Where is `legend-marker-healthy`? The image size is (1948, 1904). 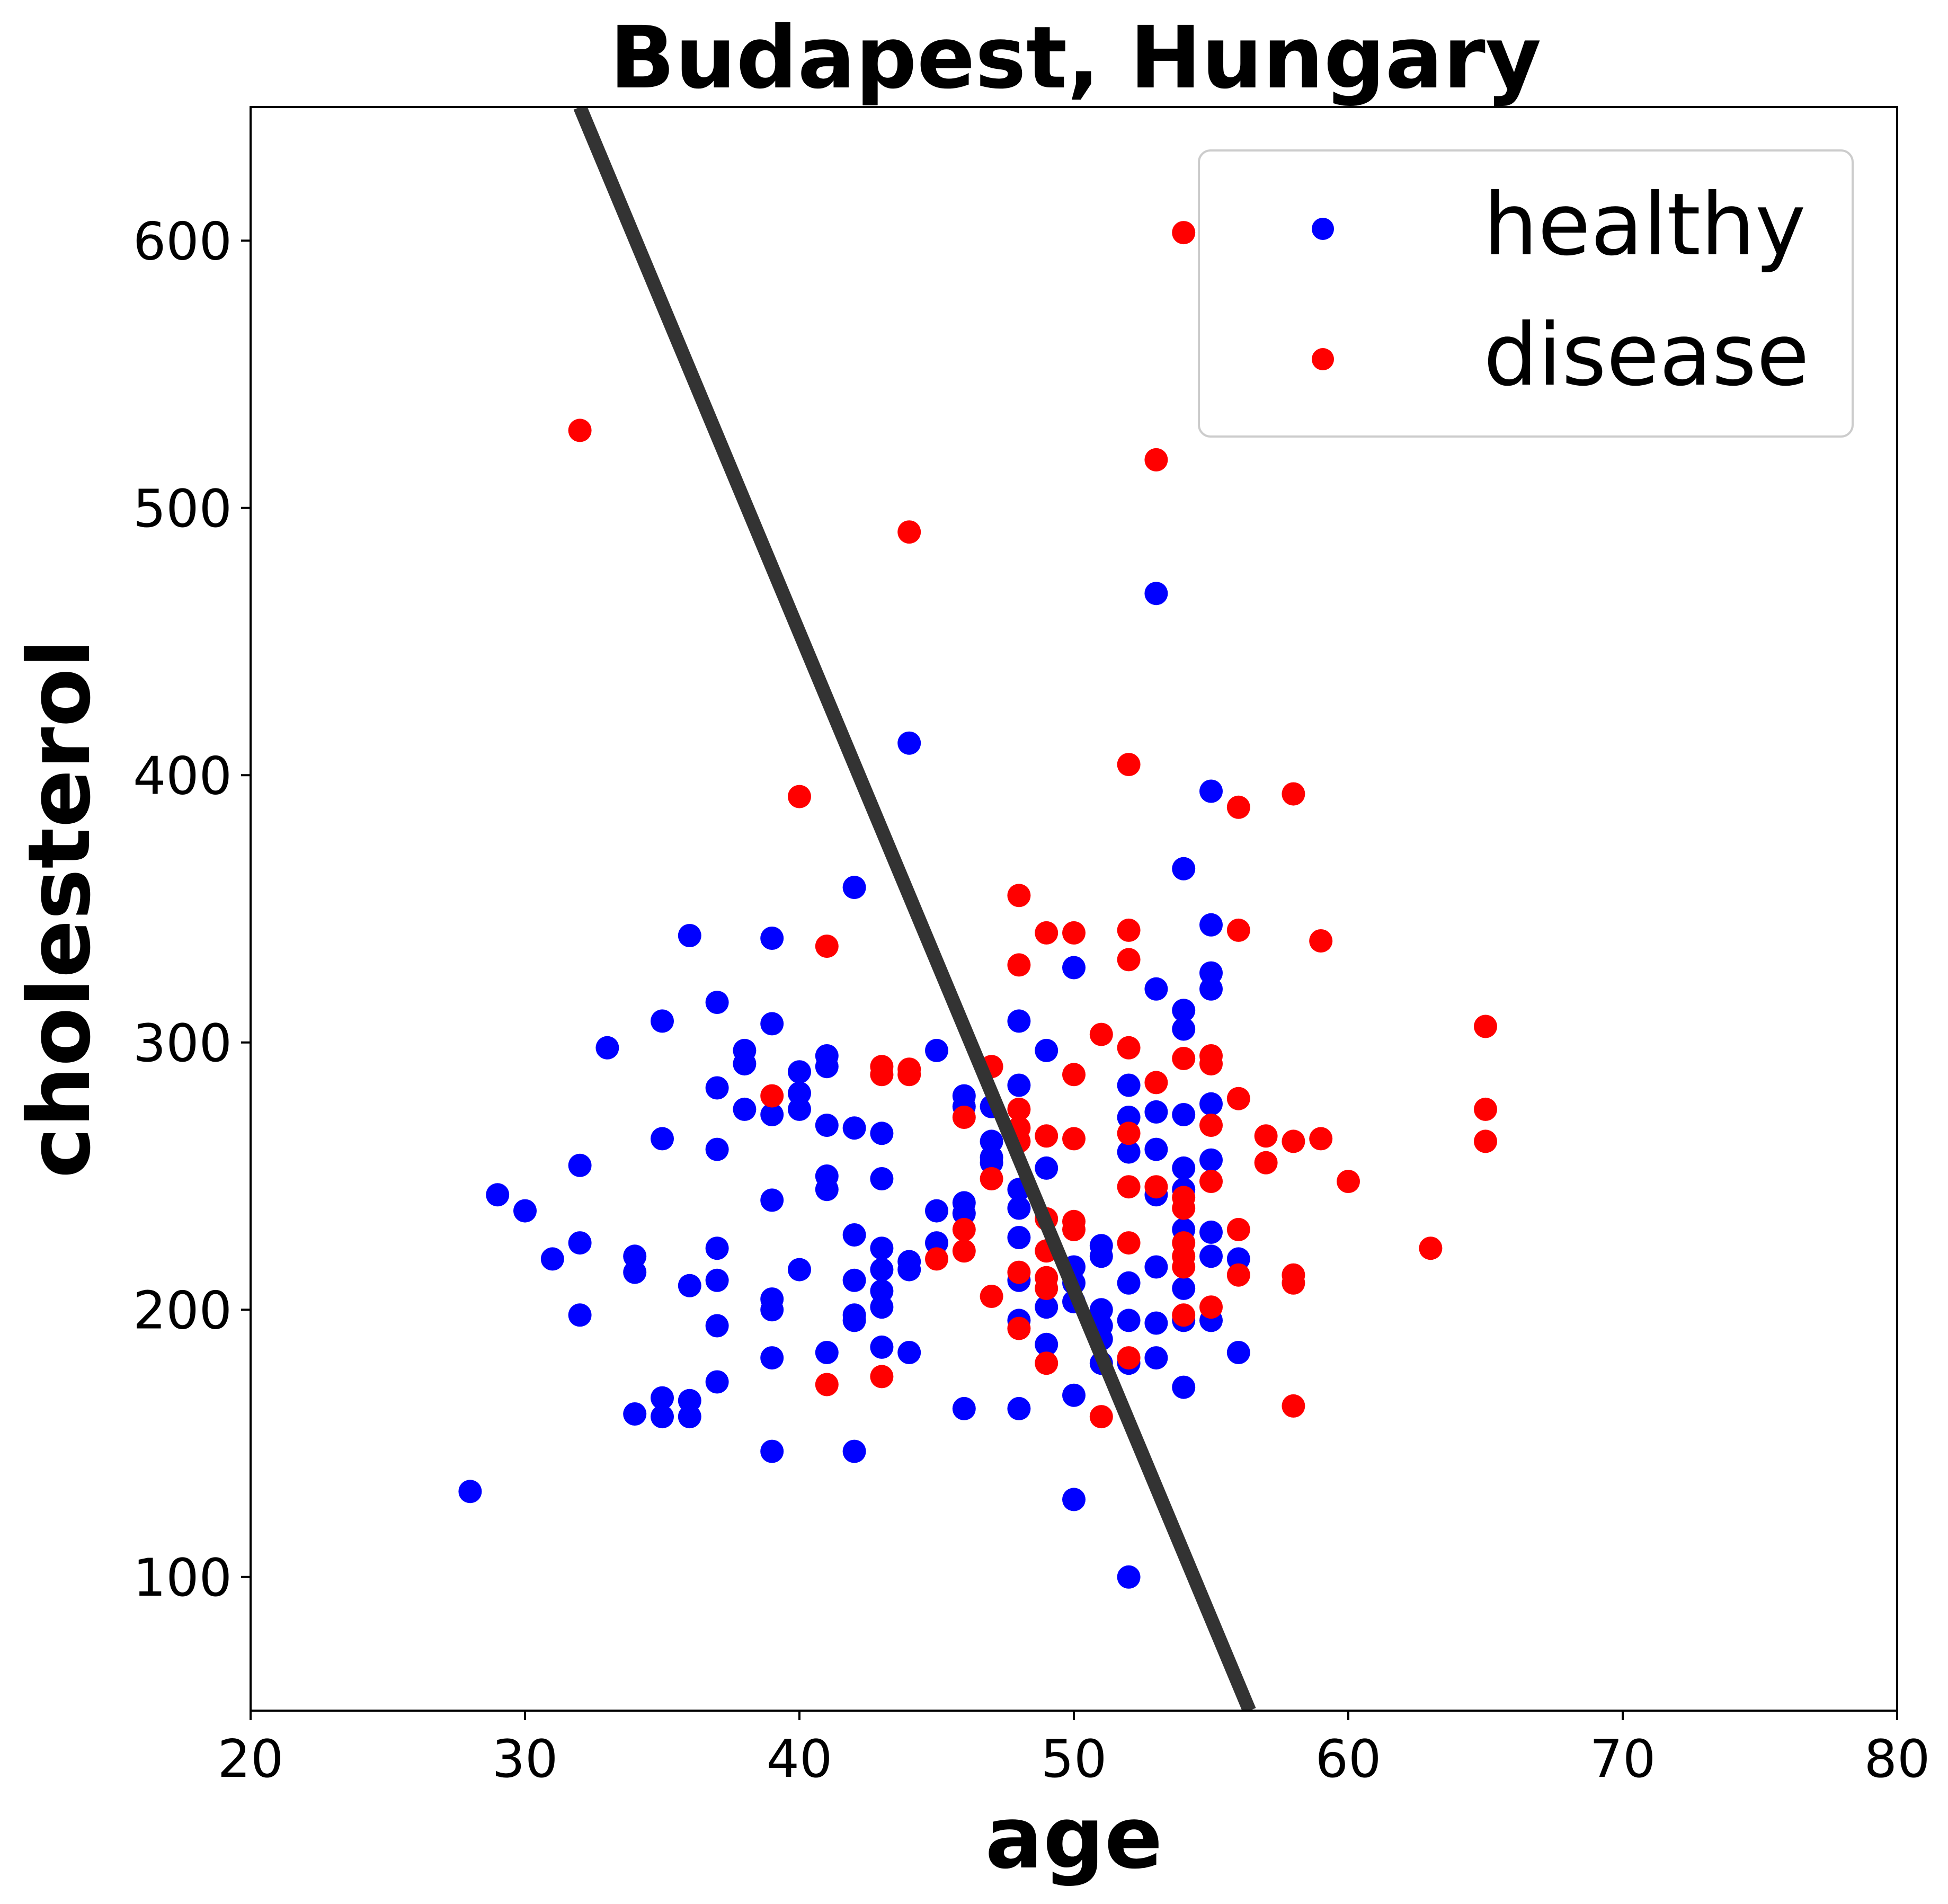
legend-marker-healthy is located at coordinates (1323, 229).